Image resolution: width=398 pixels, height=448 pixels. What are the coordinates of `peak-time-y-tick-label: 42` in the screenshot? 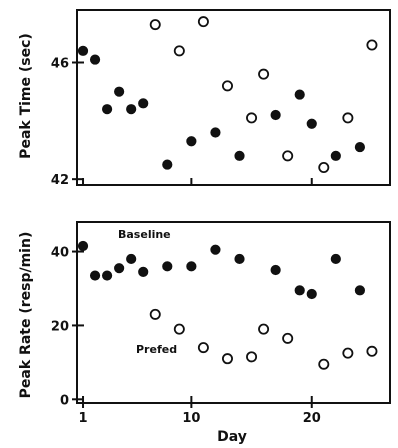 It's located at (60, 180).